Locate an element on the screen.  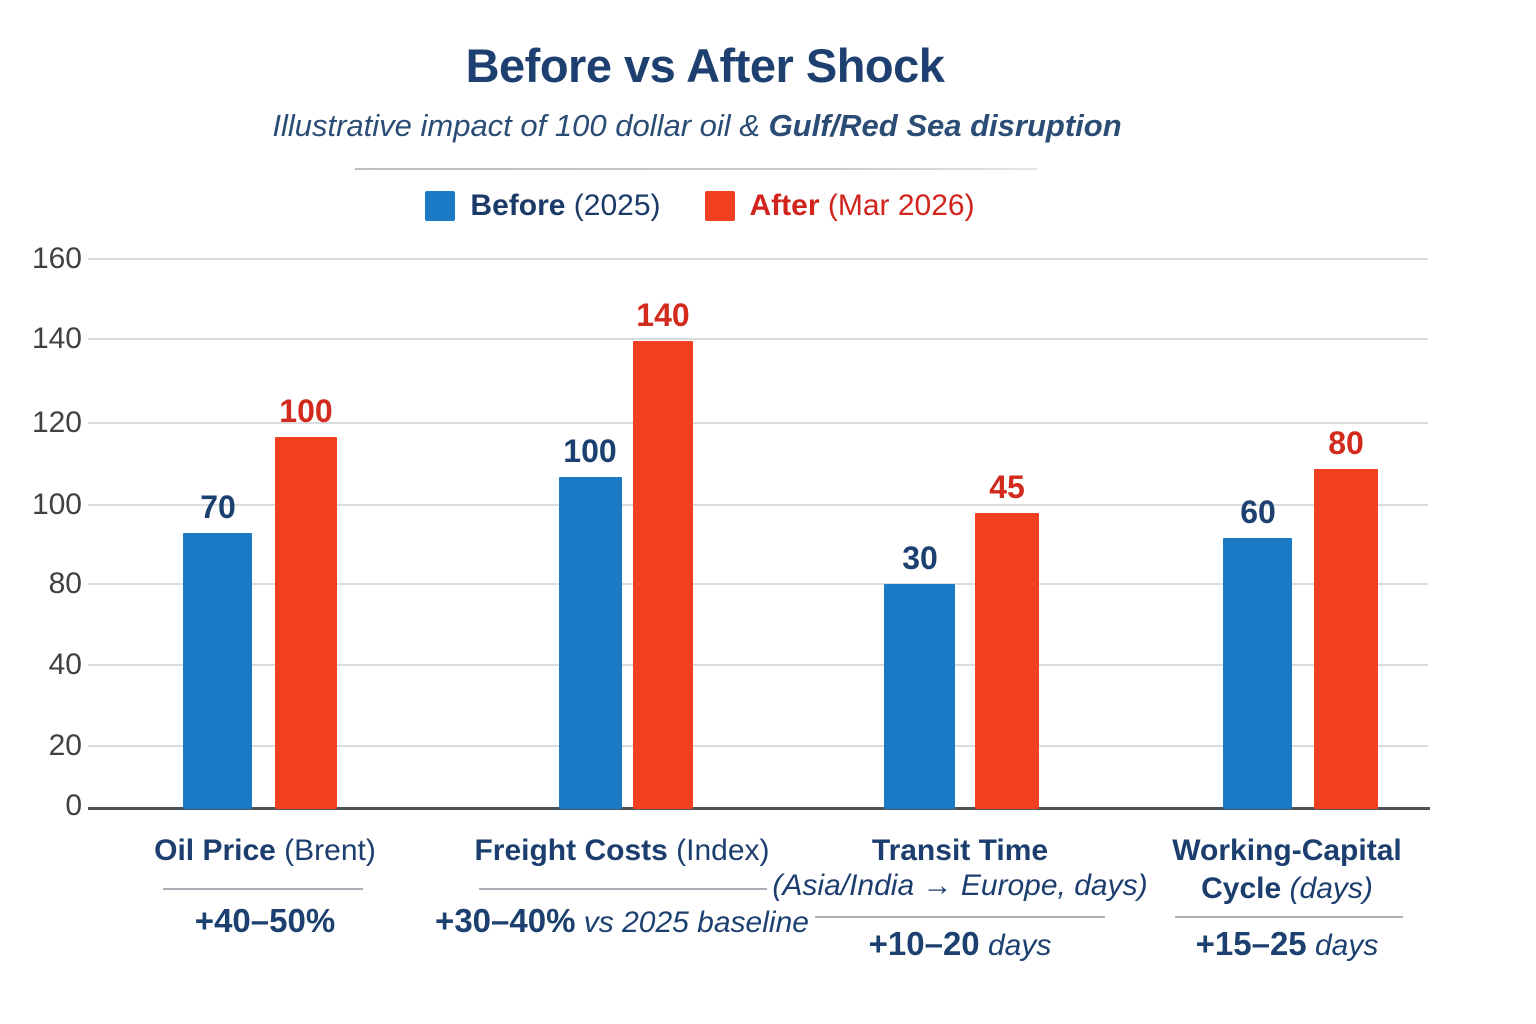
bar-value-transit-before: 30 is located at coordinates (920, 558).